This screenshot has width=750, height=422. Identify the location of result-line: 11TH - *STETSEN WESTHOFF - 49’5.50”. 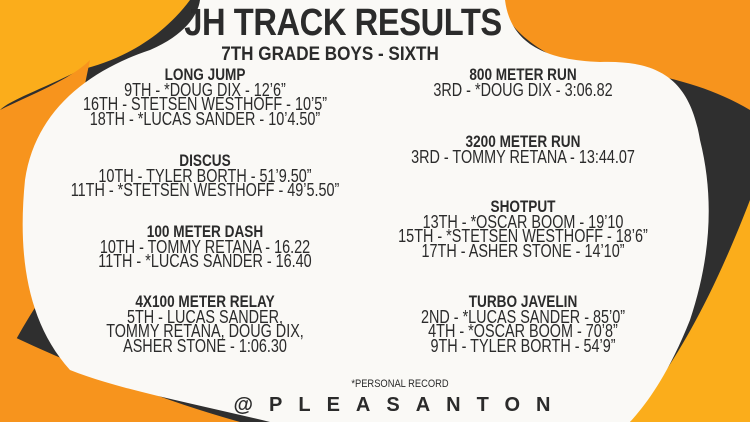
(205, 190).